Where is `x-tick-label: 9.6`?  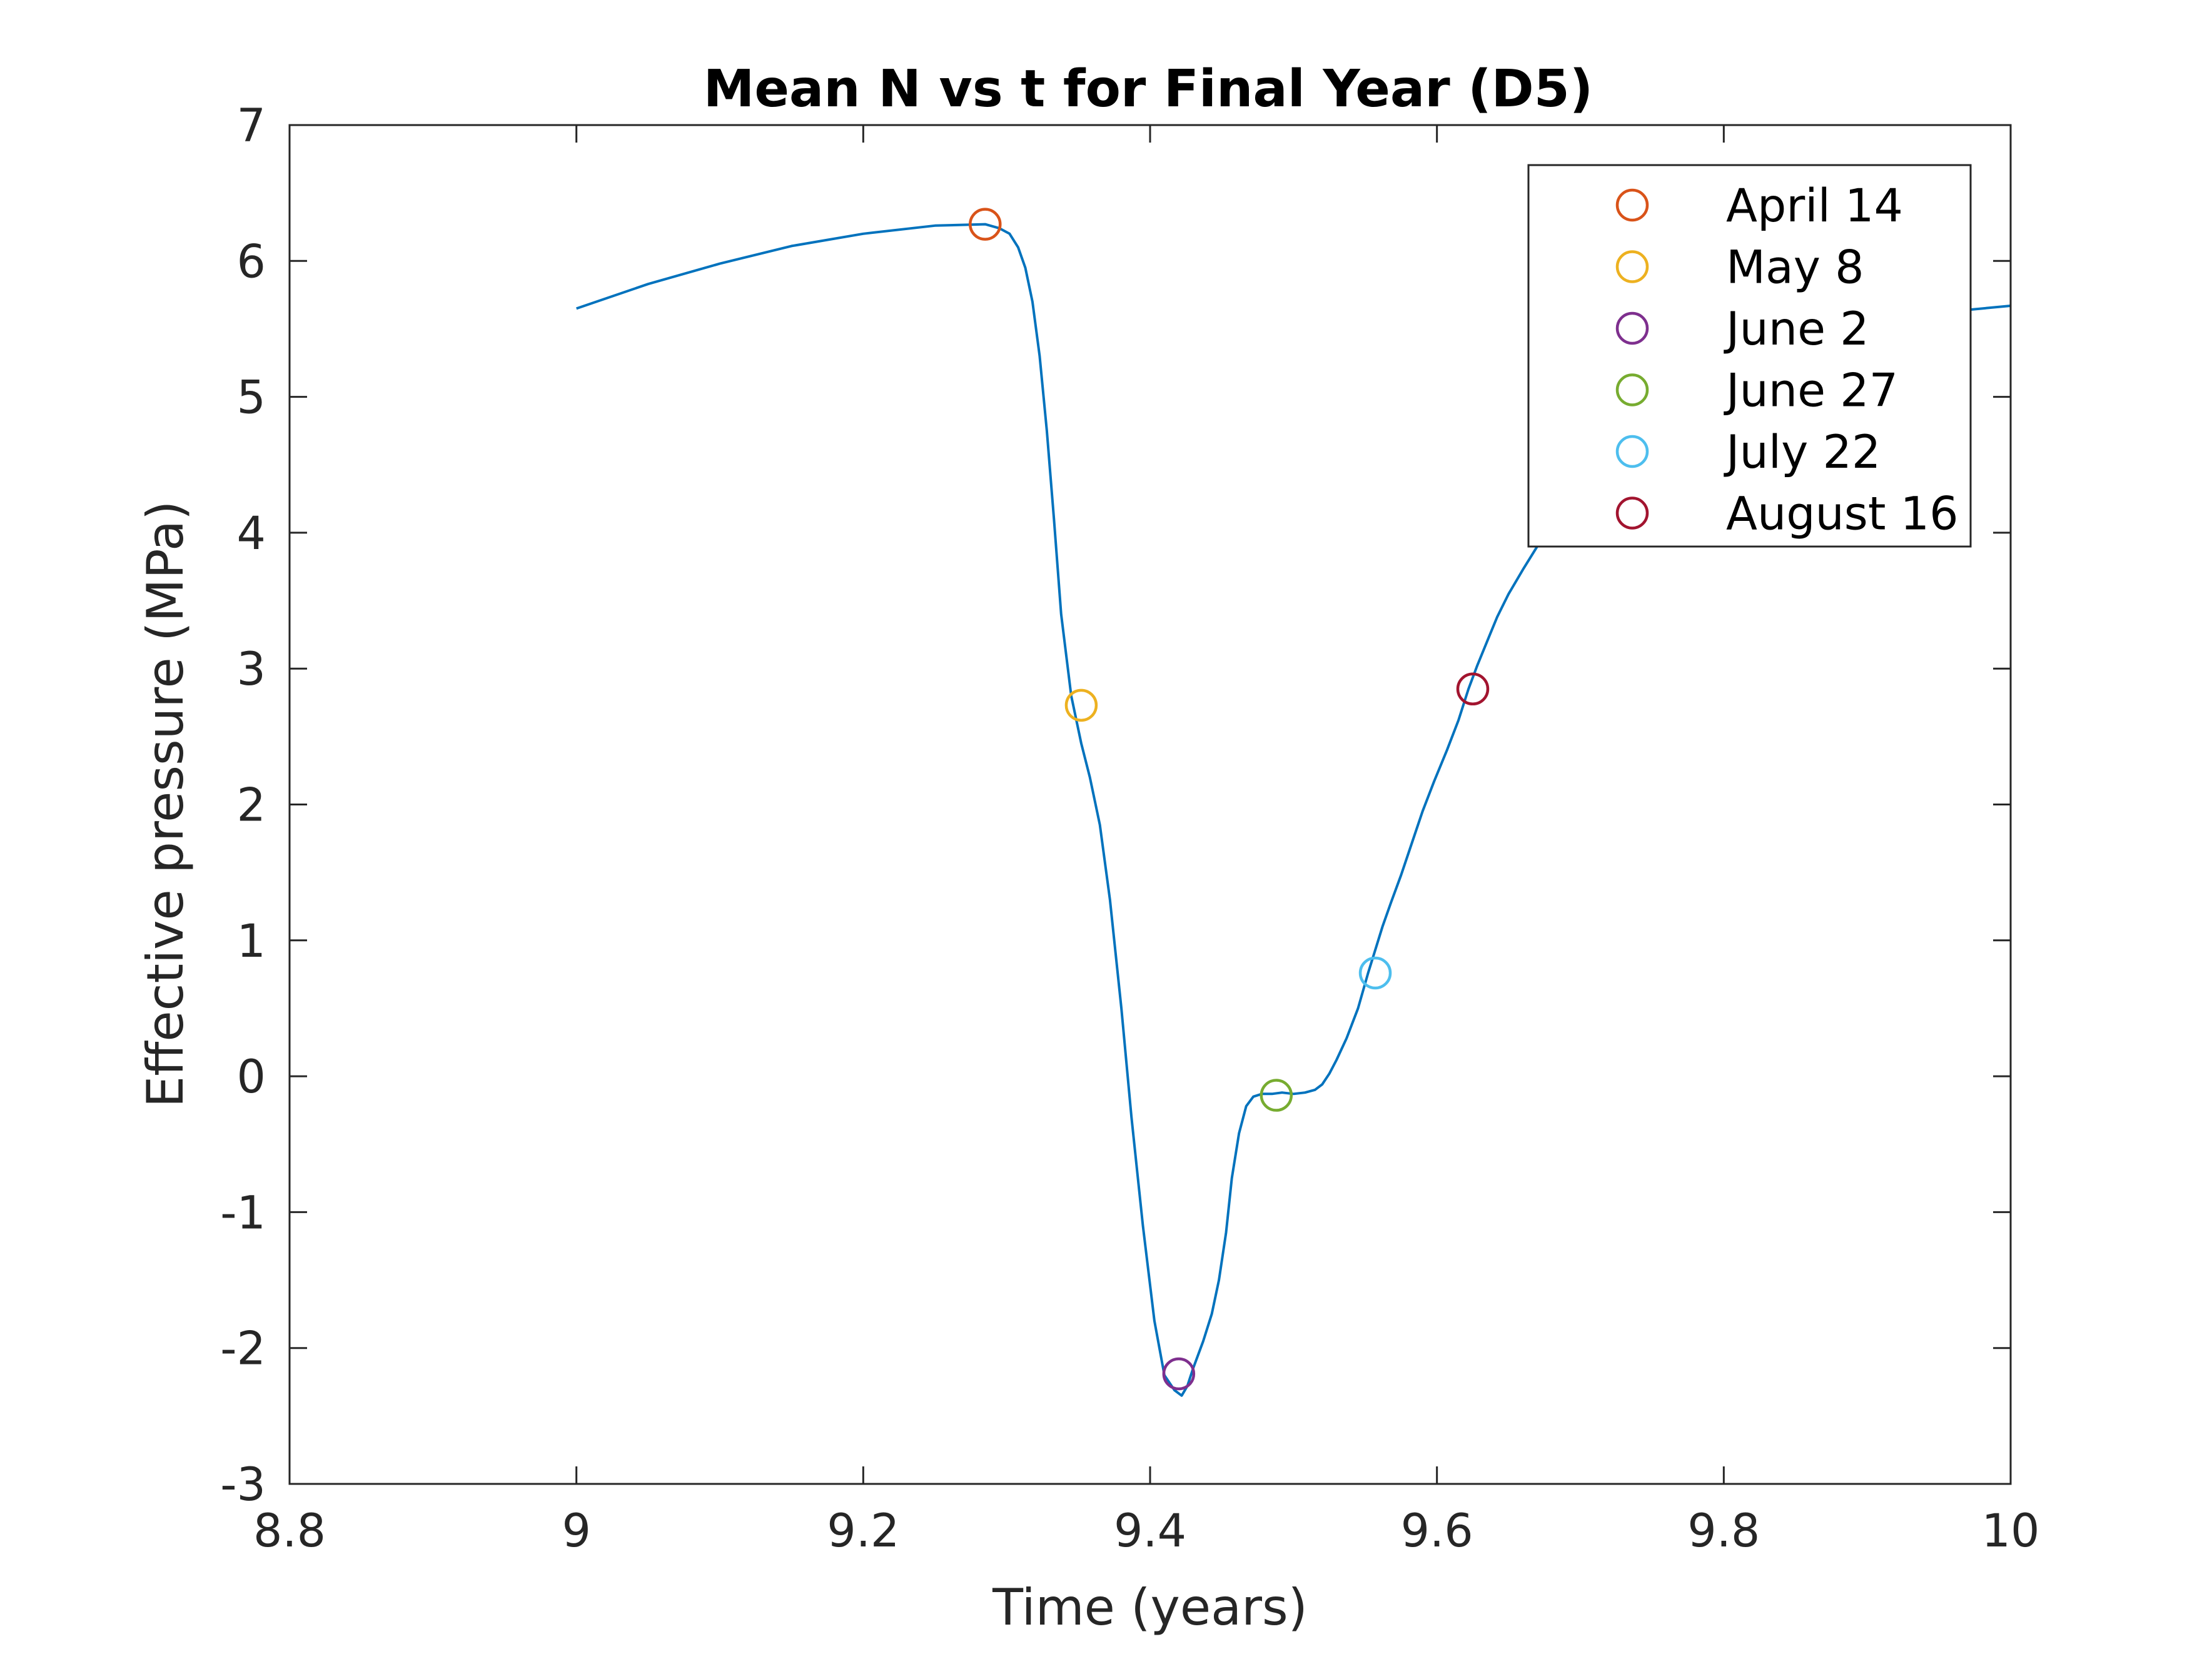 x-tick-label: 9.6 is located at coordinates (1437, 1531).